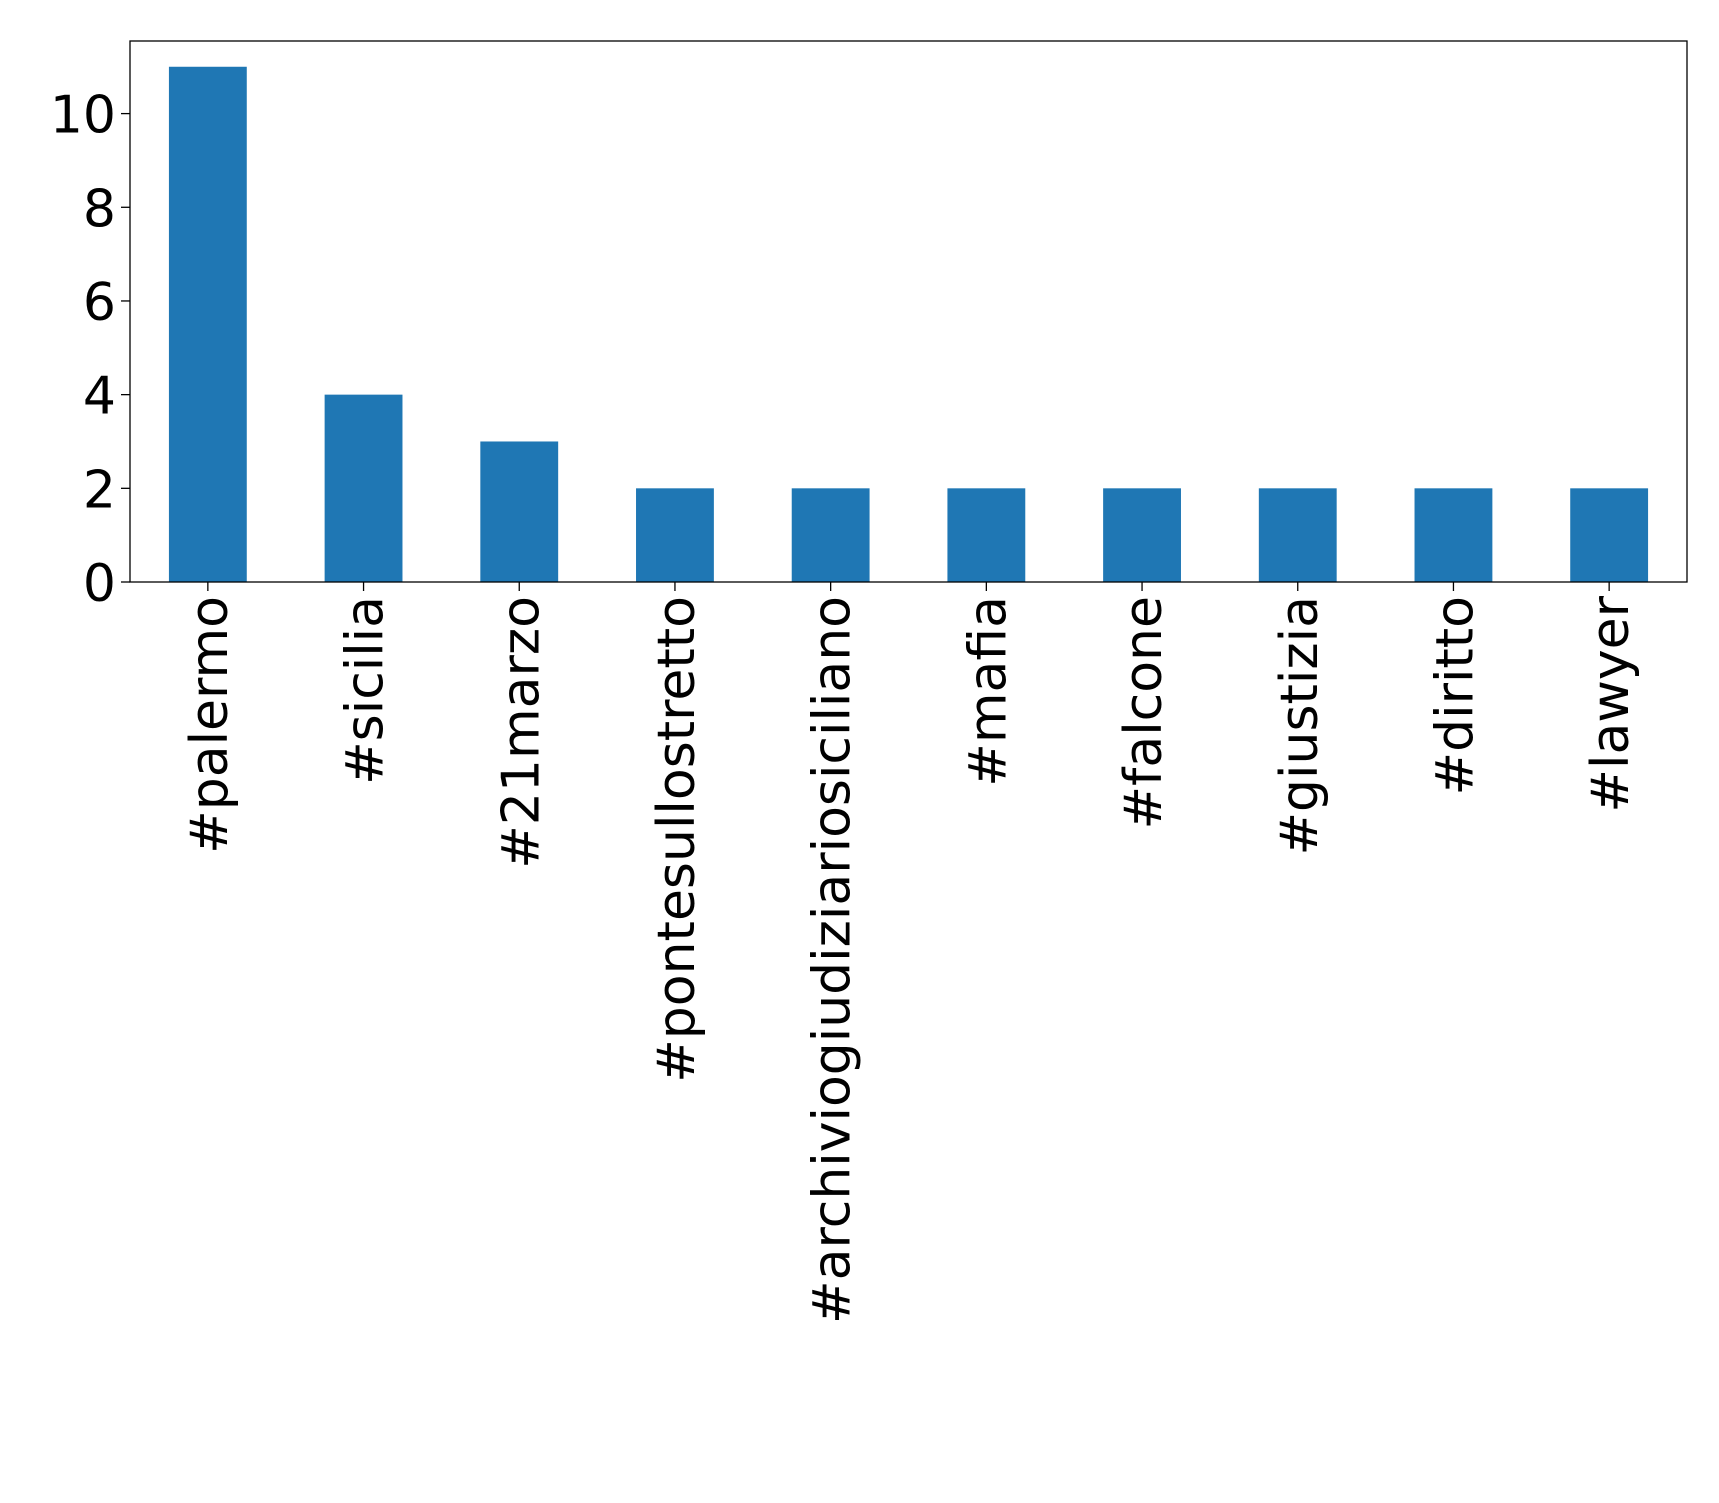 Image resolution: width=1719 pixels, height=1503 pixels. I want to click on x-tick-label: #sicilia, so click(366, 690).